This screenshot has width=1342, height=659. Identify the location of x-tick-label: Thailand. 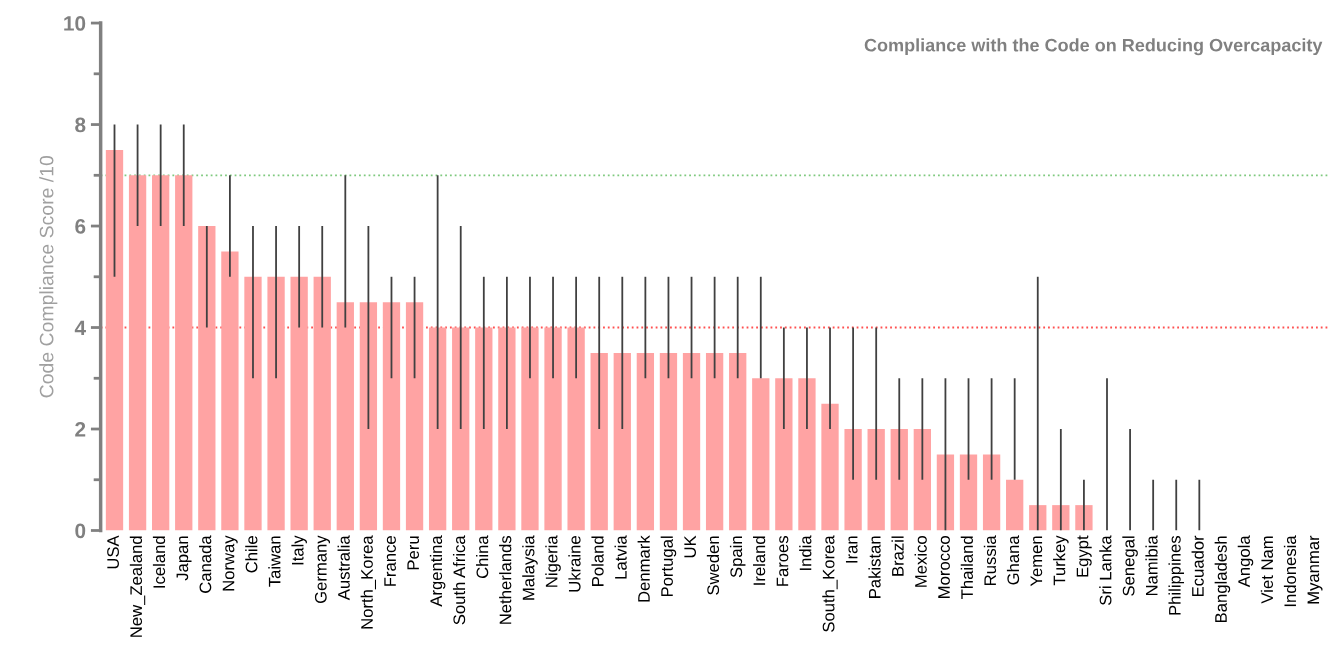
(966, 567).